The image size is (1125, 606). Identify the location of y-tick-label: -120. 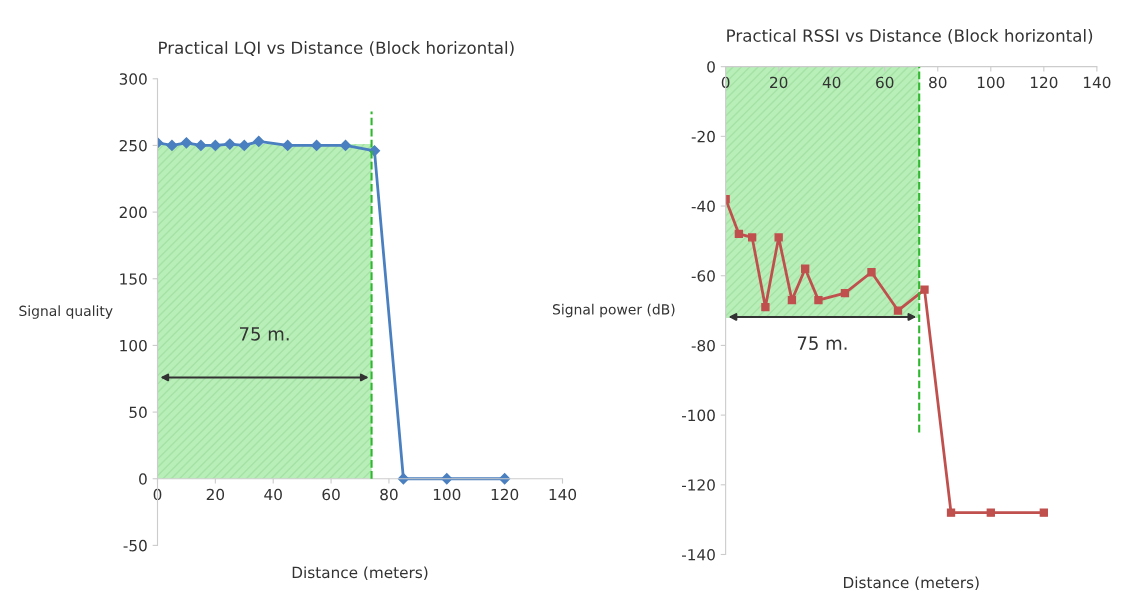
(698, 485).